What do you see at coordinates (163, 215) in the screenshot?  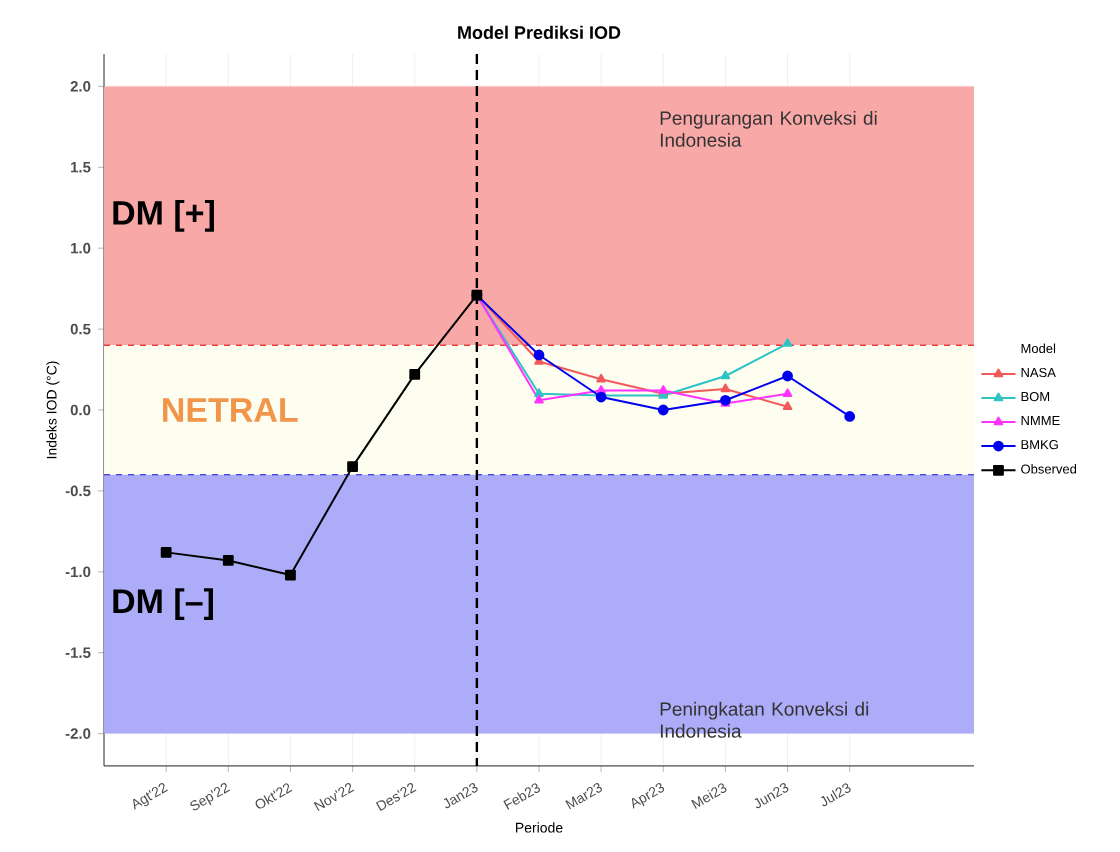 I see `band-label: DM [+]` at bounding box center [163, 215].